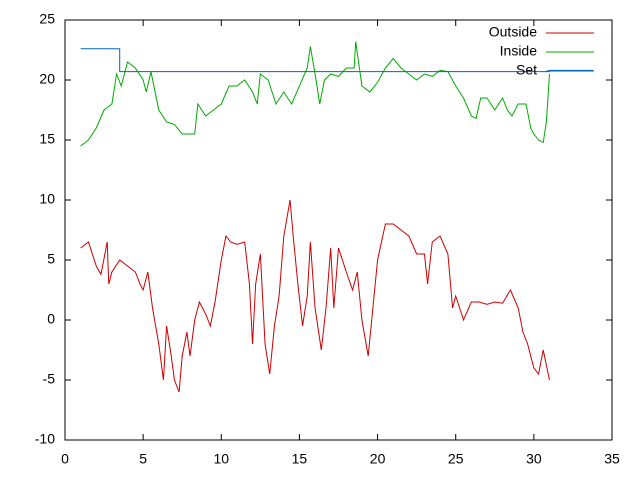 The width and height of the screenshot is (640, 480). Describe the element at coordinates (65, 459) in the screenshot. I see `x-tick-label: 0` at that location.